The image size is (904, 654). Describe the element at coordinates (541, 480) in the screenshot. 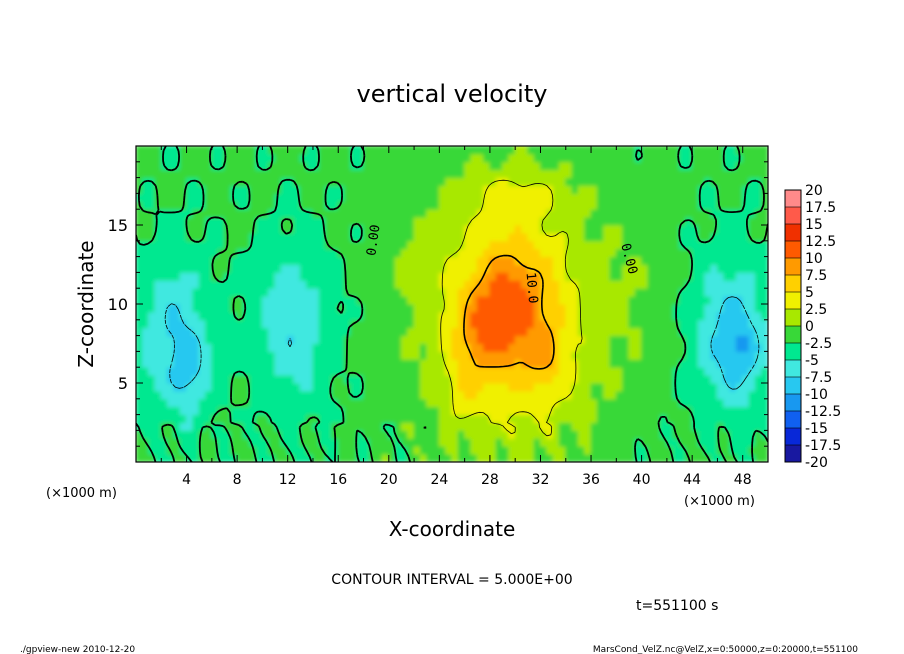

I see `x-tick-label: 32` at that location.